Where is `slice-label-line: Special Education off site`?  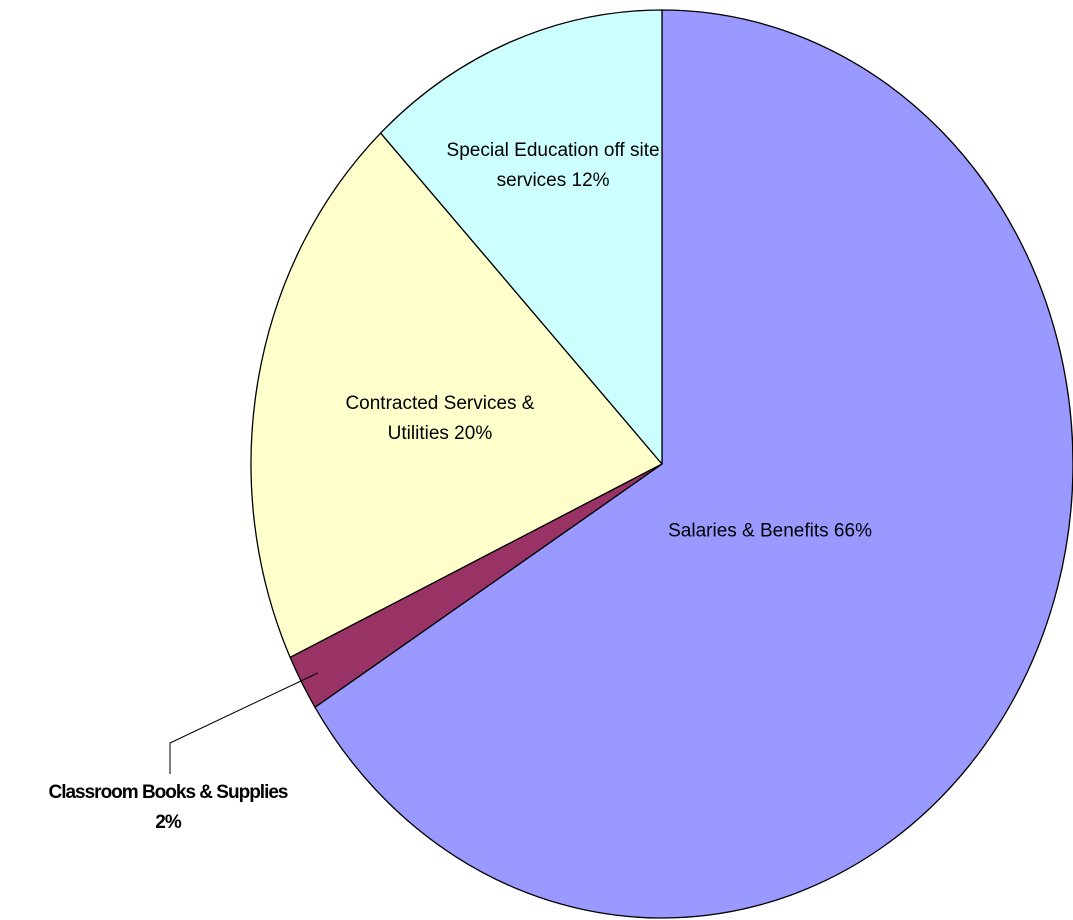
slice-label-line: Special Education off site is located at coordinates (553, 150).